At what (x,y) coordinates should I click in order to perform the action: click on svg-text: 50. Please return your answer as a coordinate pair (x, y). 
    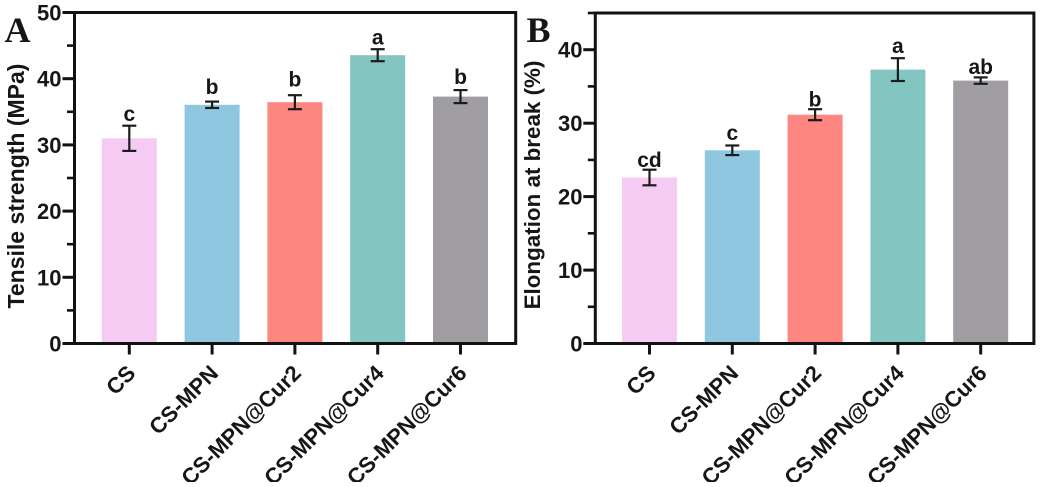
    Looking at the image, I should click on (49, 13).